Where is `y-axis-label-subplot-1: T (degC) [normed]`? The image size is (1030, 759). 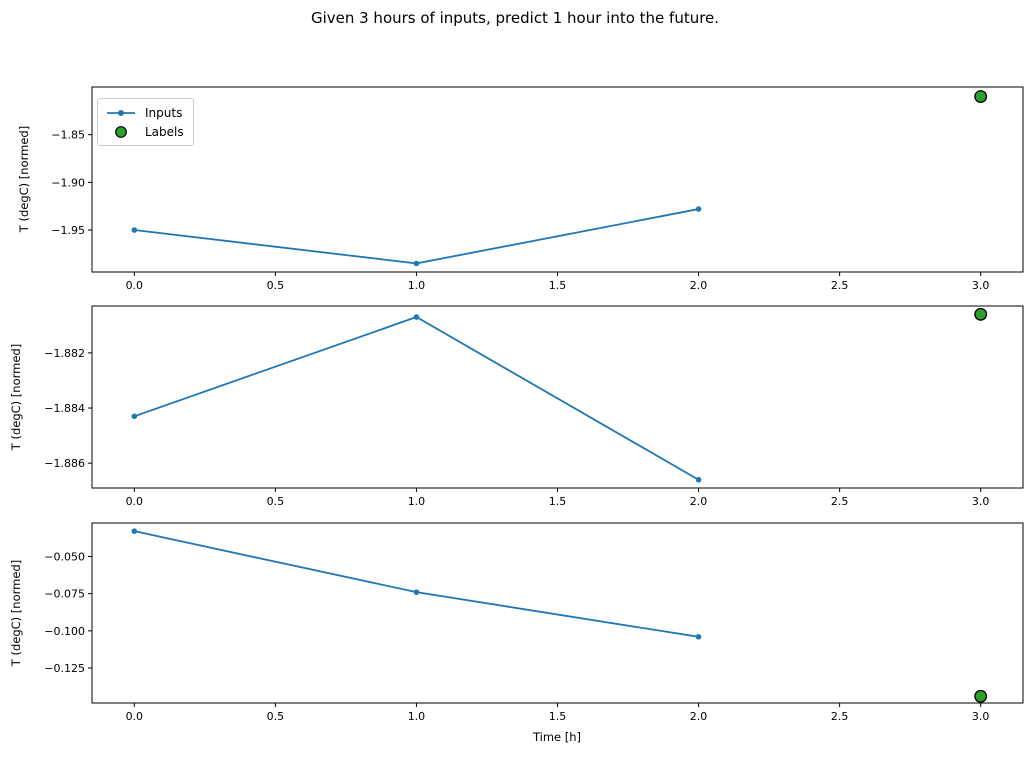 y-axis-label-subplot-1: T (degC) [normed] is located at coordinates (24, 179).